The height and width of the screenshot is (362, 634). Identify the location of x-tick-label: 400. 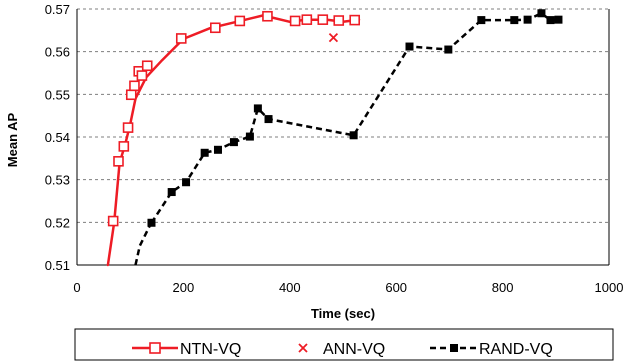
(290, 287).